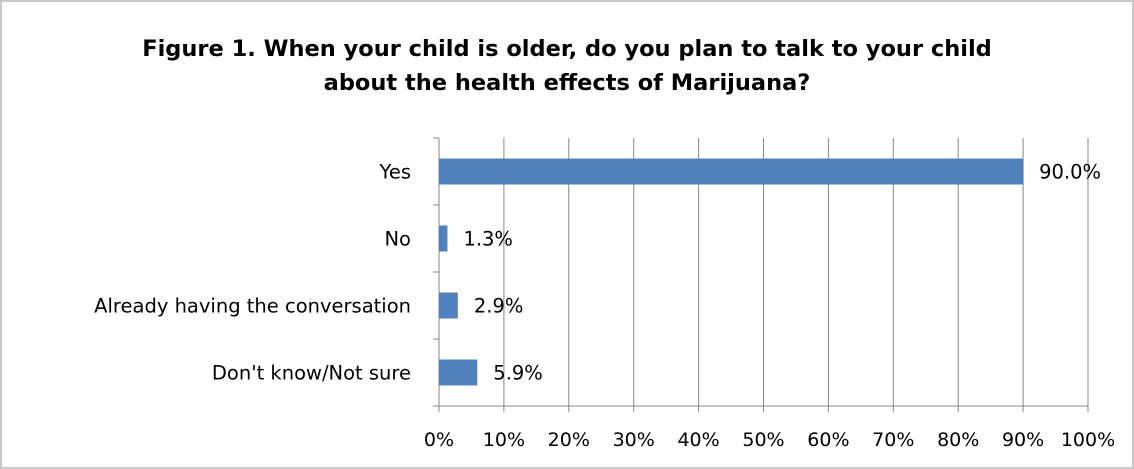  Describe the element at coordinates (763, 440) in the screenshot. I see `x-tick-label: 50%` at that location.